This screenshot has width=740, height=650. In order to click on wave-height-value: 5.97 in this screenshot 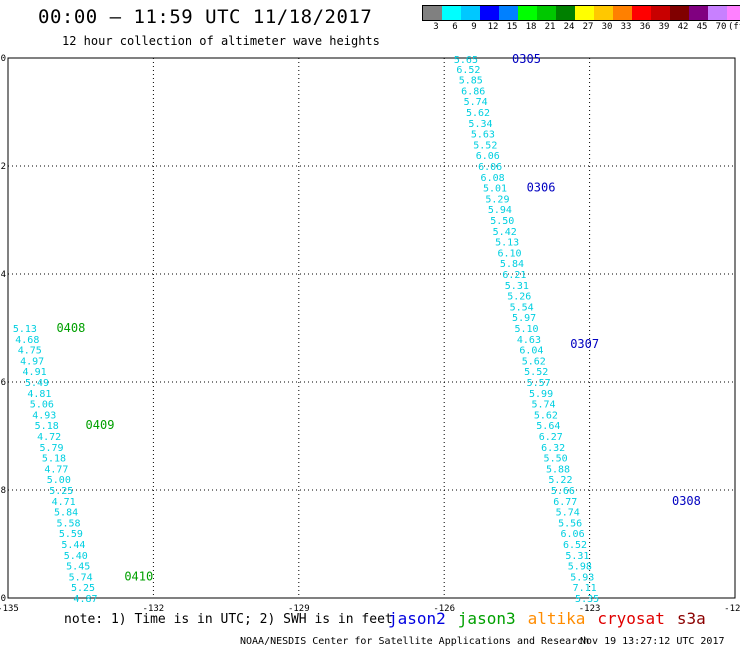, I will do `click(524, 318)`.